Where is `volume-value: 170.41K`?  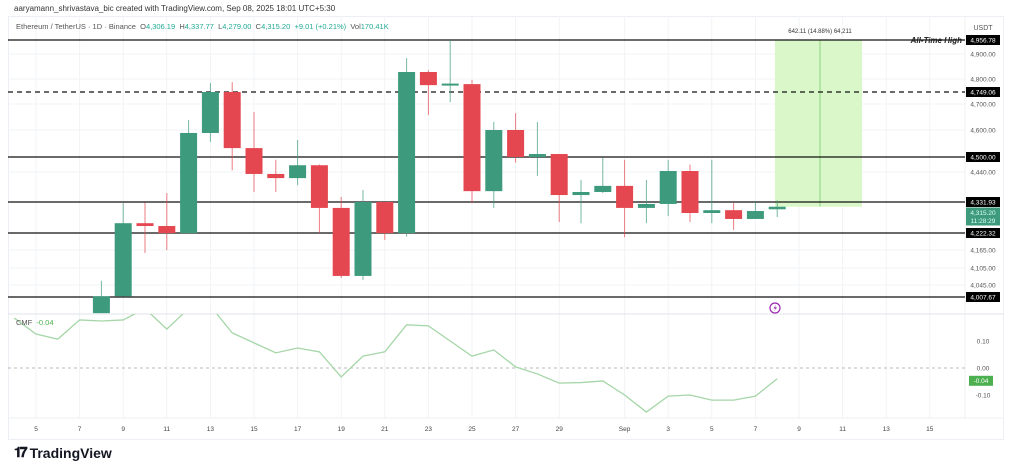 volume-value: 170.41K is located at coordinates (374, 26).